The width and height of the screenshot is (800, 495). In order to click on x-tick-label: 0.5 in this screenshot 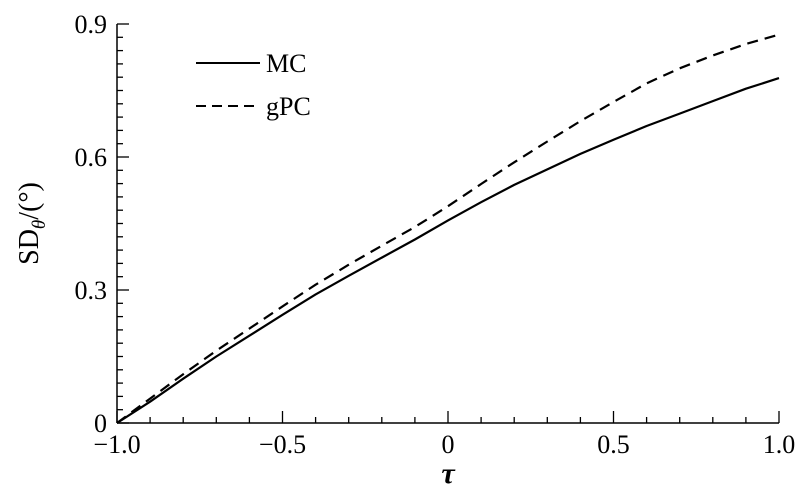, I will do `click(613, 444)`.